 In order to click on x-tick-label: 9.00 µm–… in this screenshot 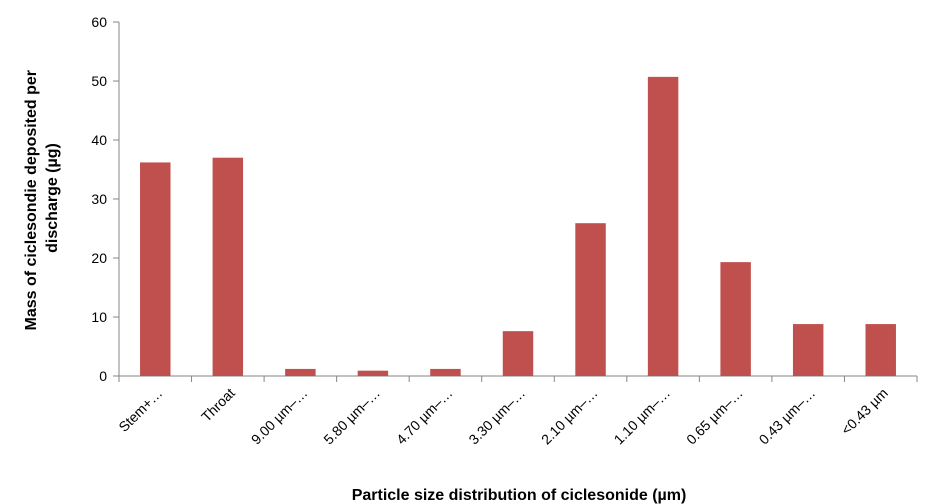, I will do `click(279, 416)`.